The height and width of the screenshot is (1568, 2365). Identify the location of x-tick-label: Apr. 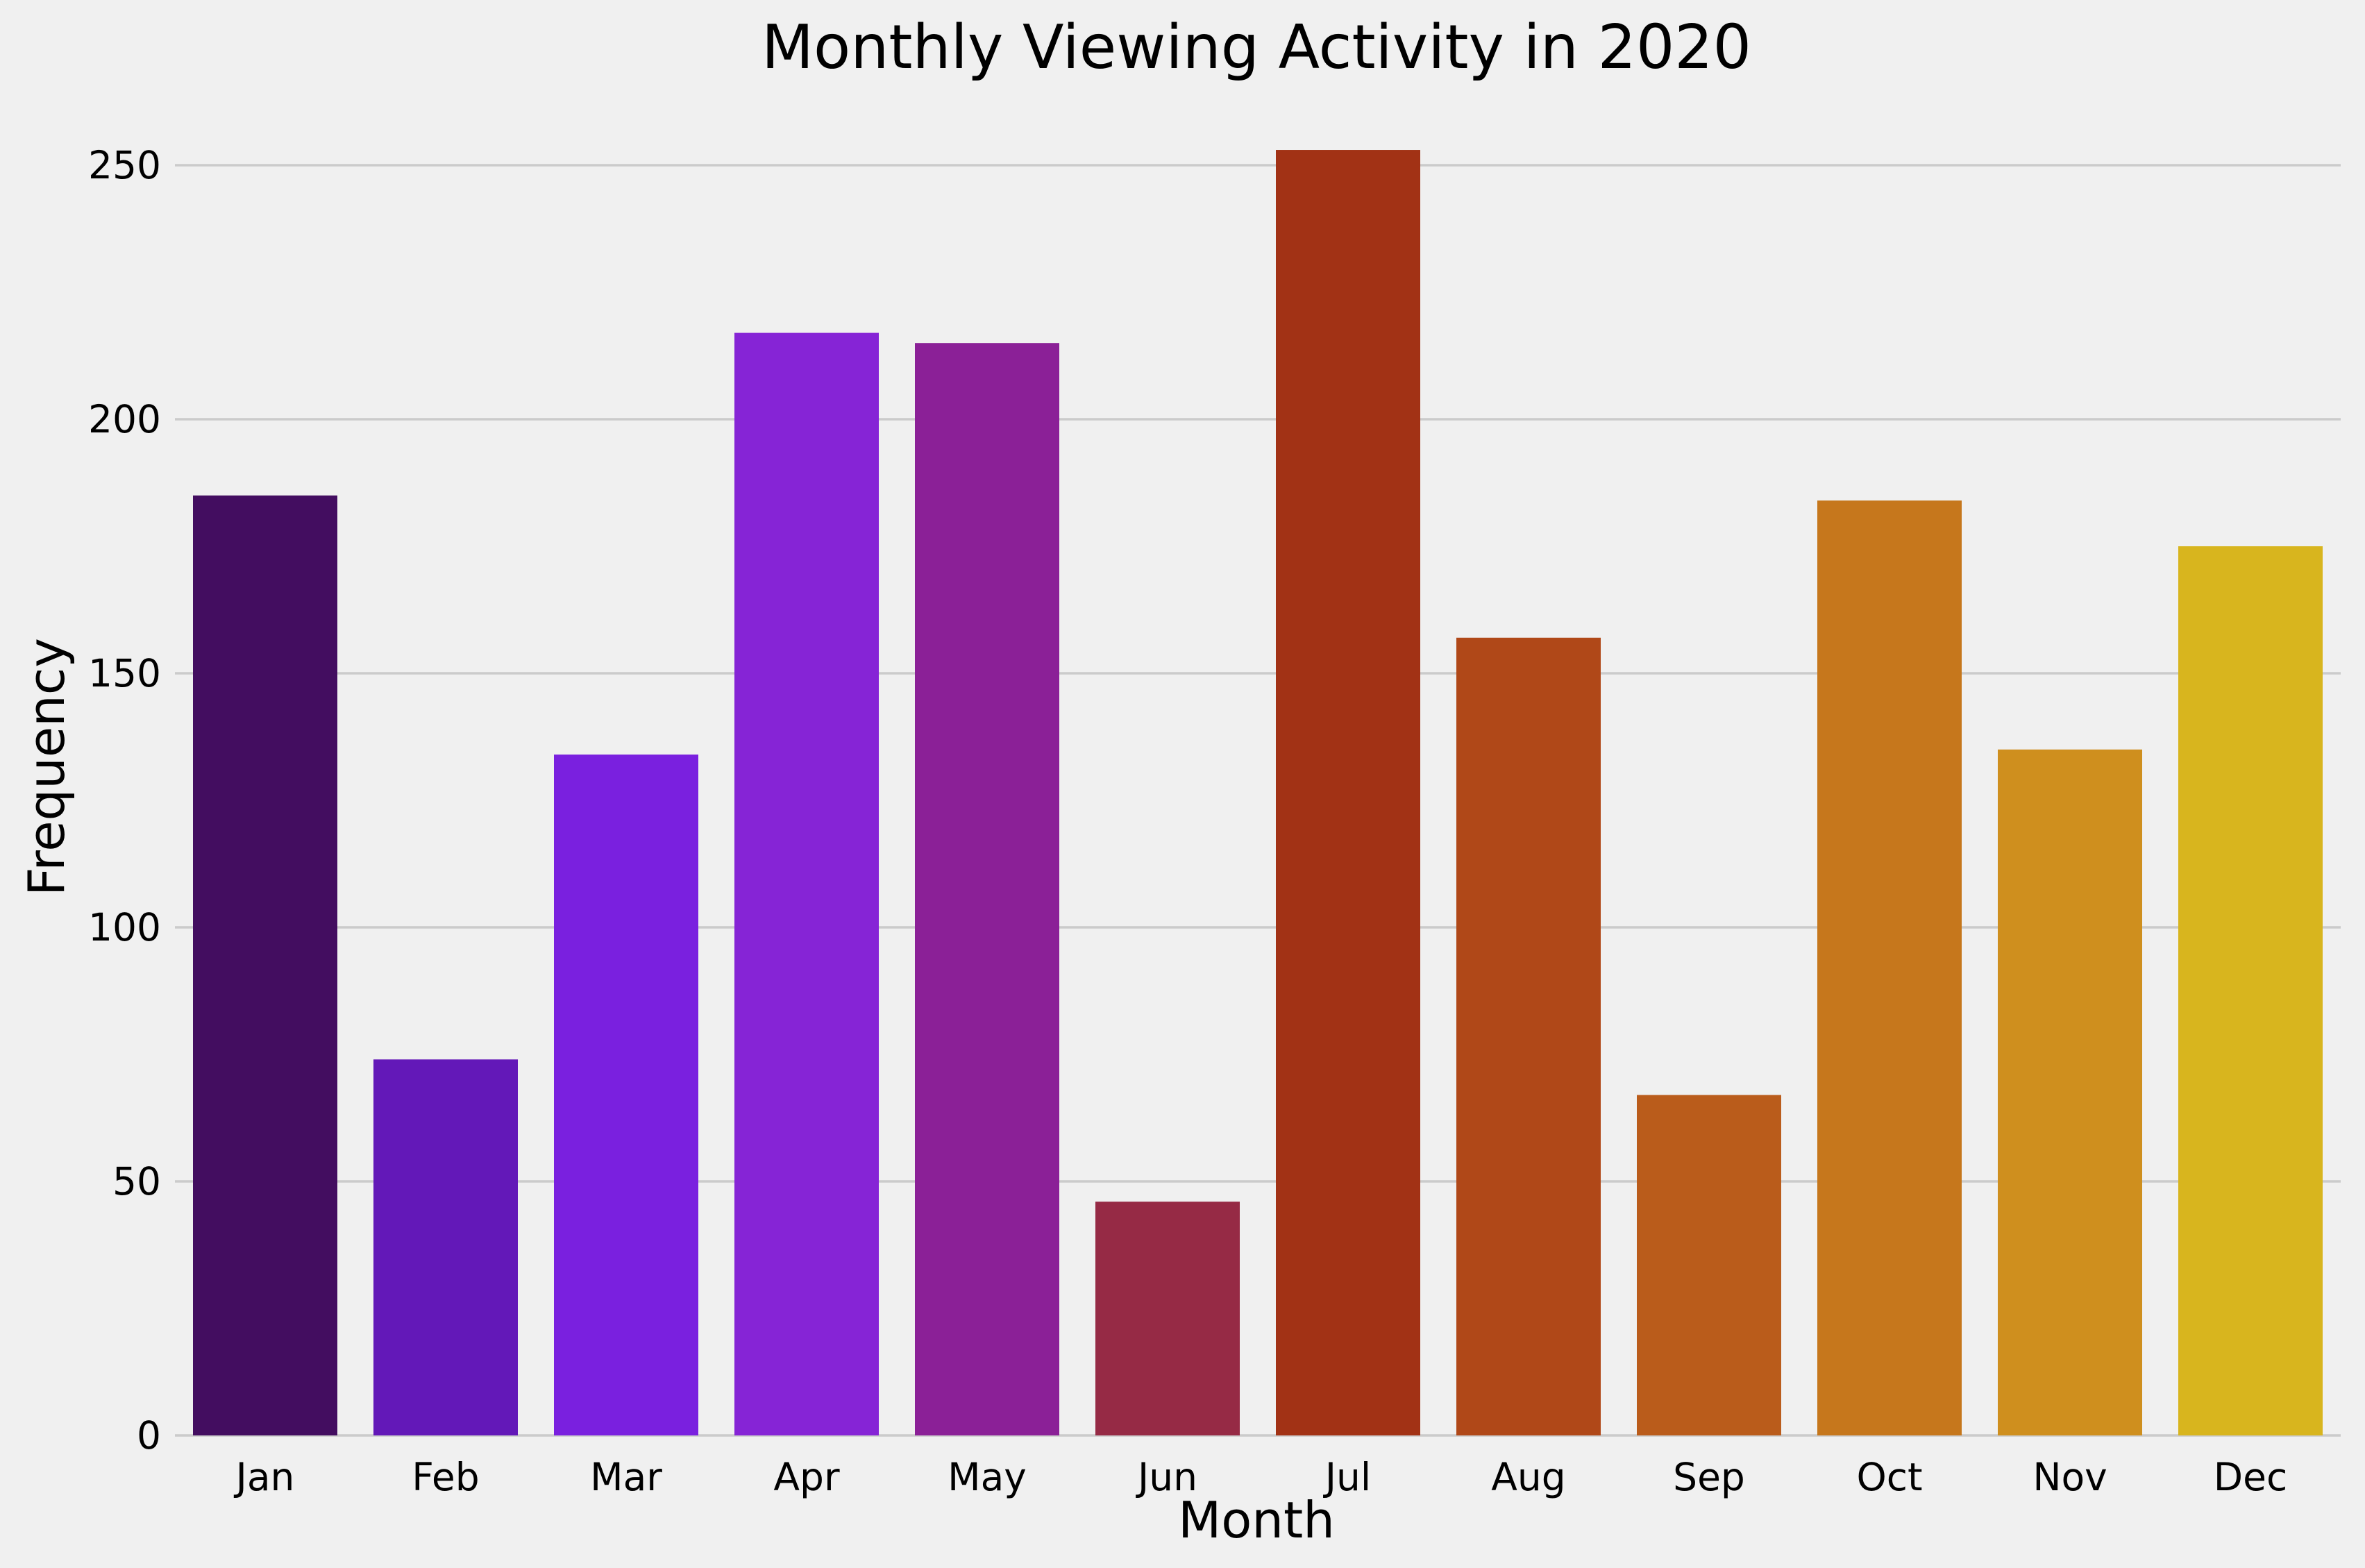
(806, 1477).